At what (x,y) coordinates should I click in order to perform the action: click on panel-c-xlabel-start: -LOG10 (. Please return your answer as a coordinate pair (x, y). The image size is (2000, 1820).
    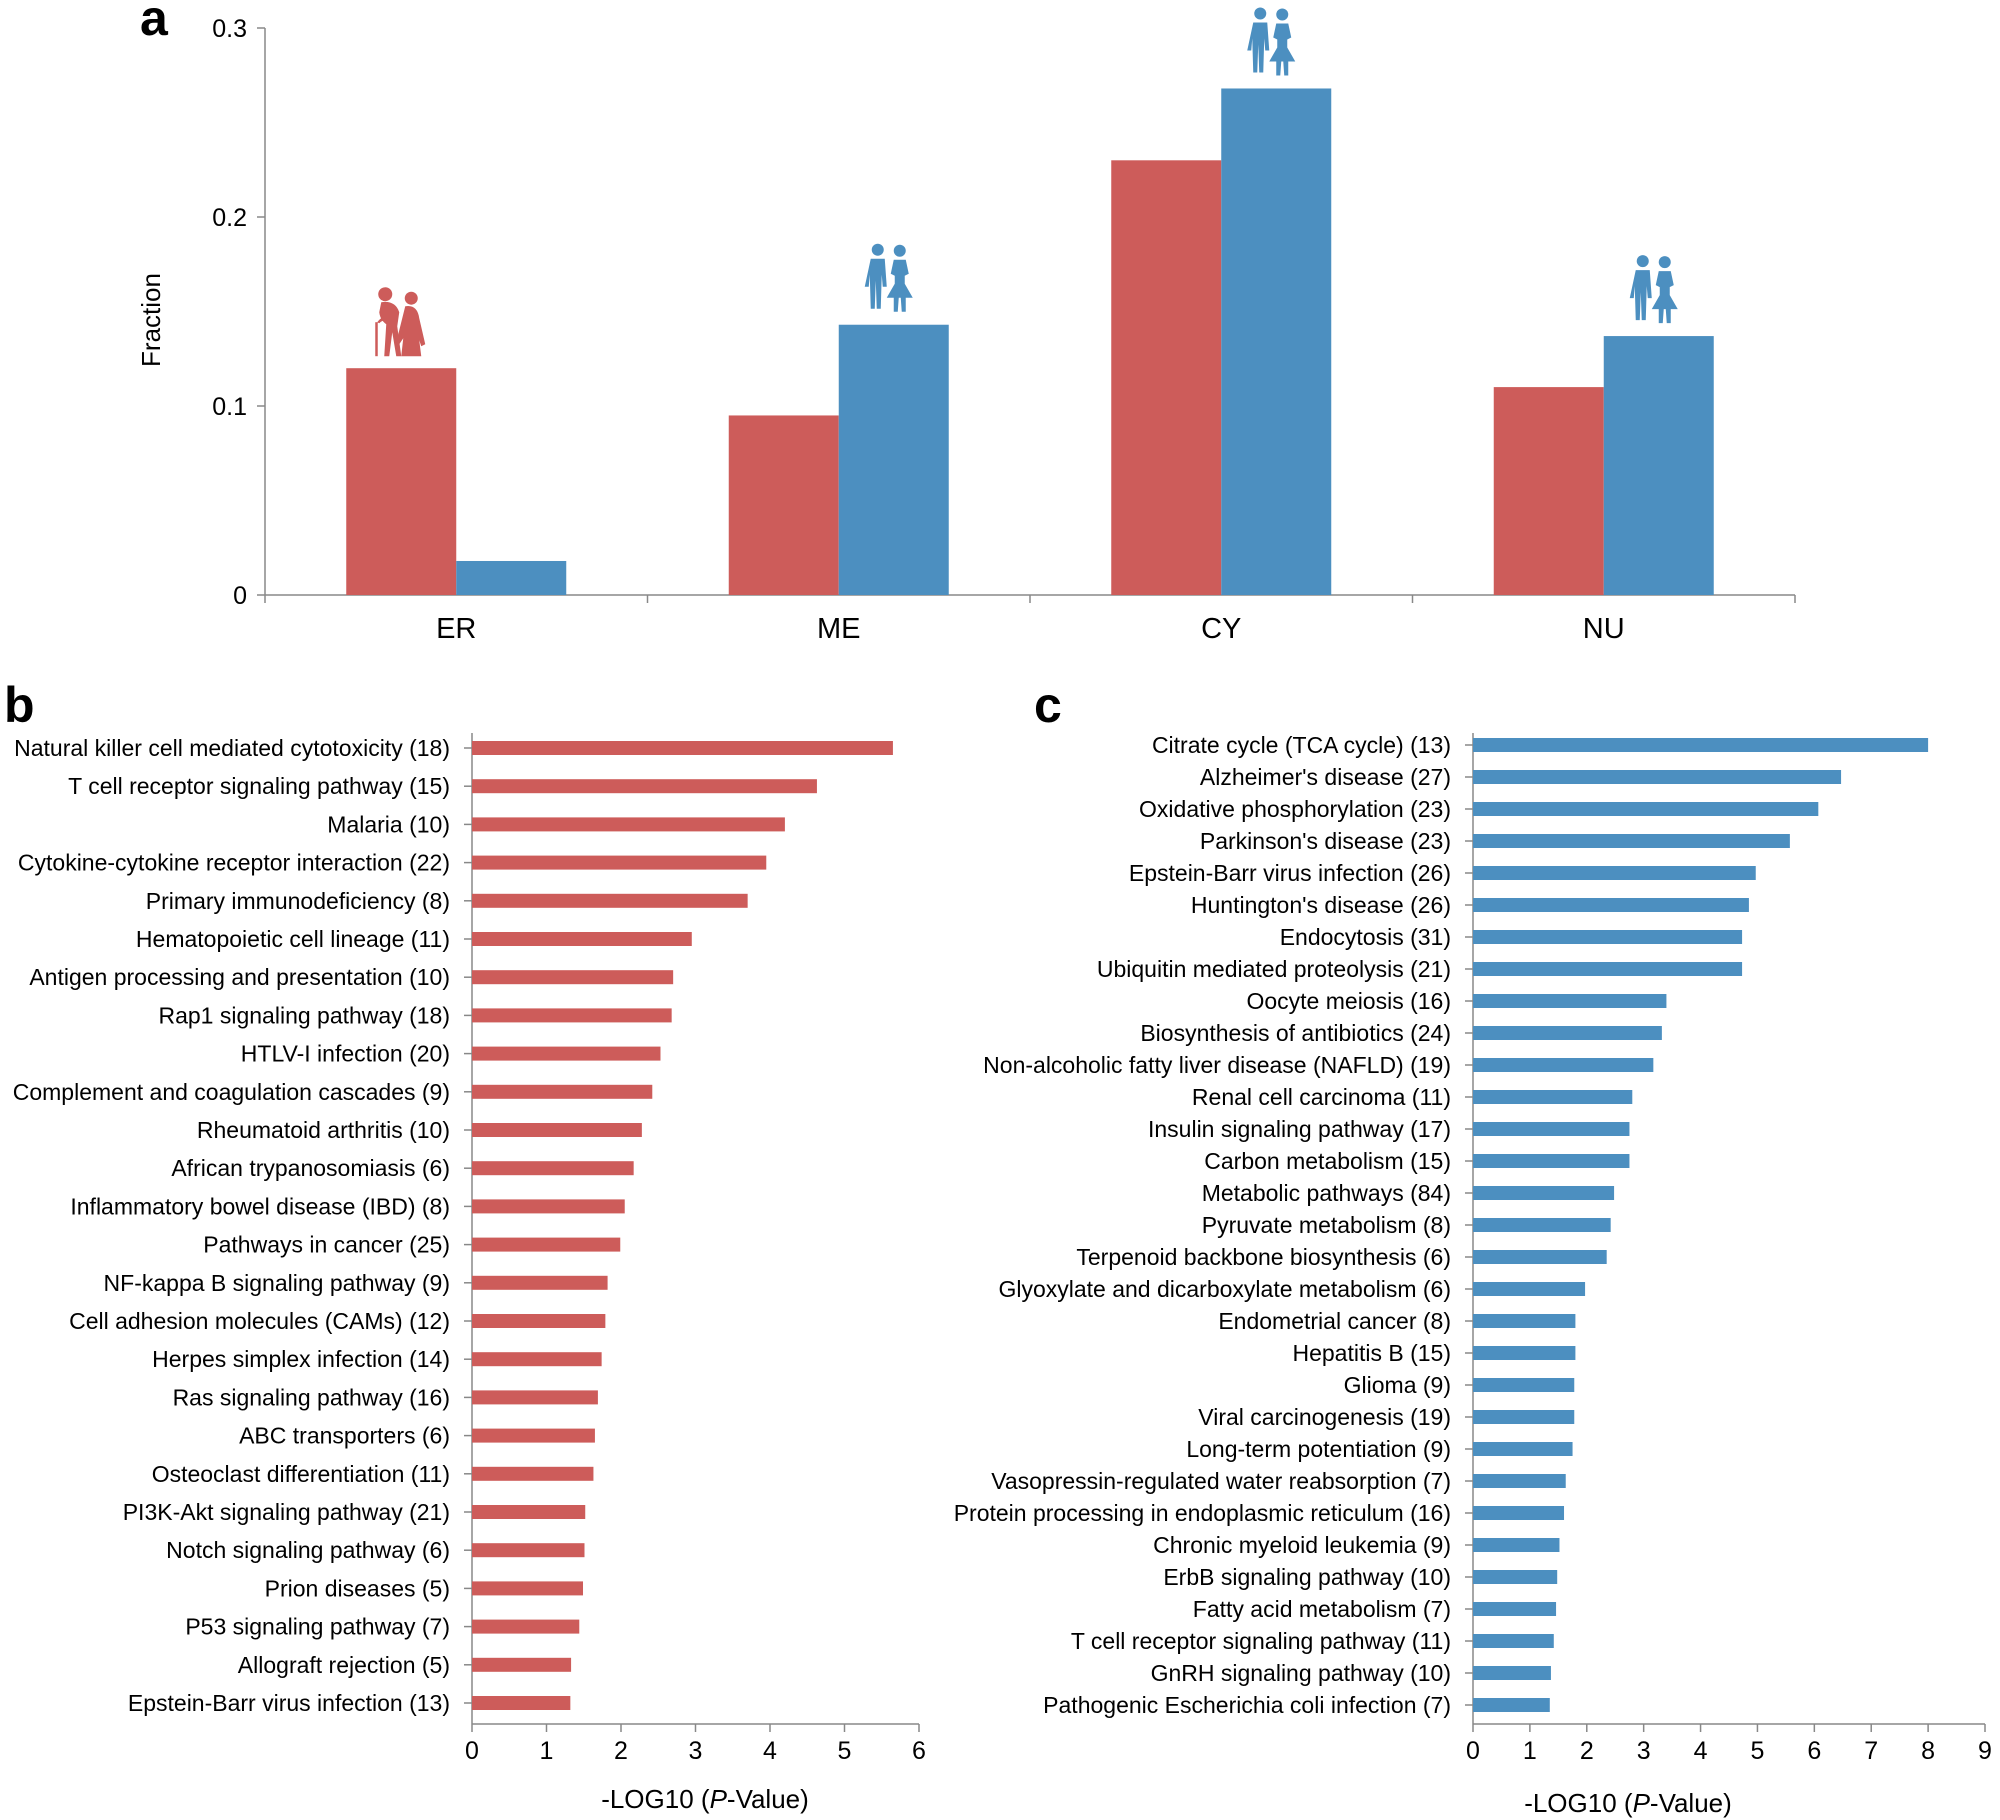
    Looking at the image, I should click on (1578, 1803).